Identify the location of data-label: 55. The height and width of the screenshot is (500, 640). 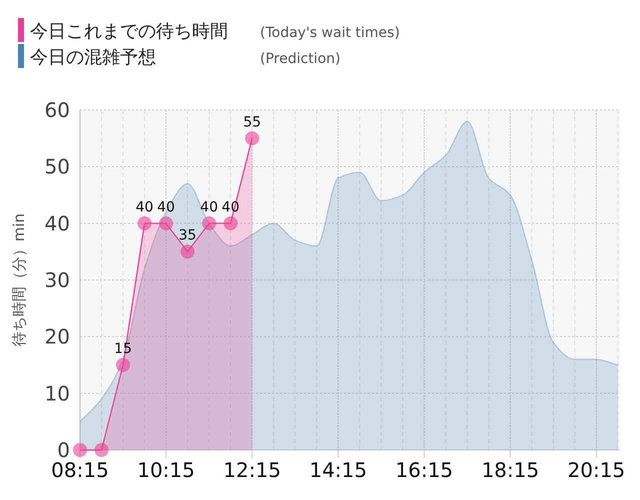
(252, 122).